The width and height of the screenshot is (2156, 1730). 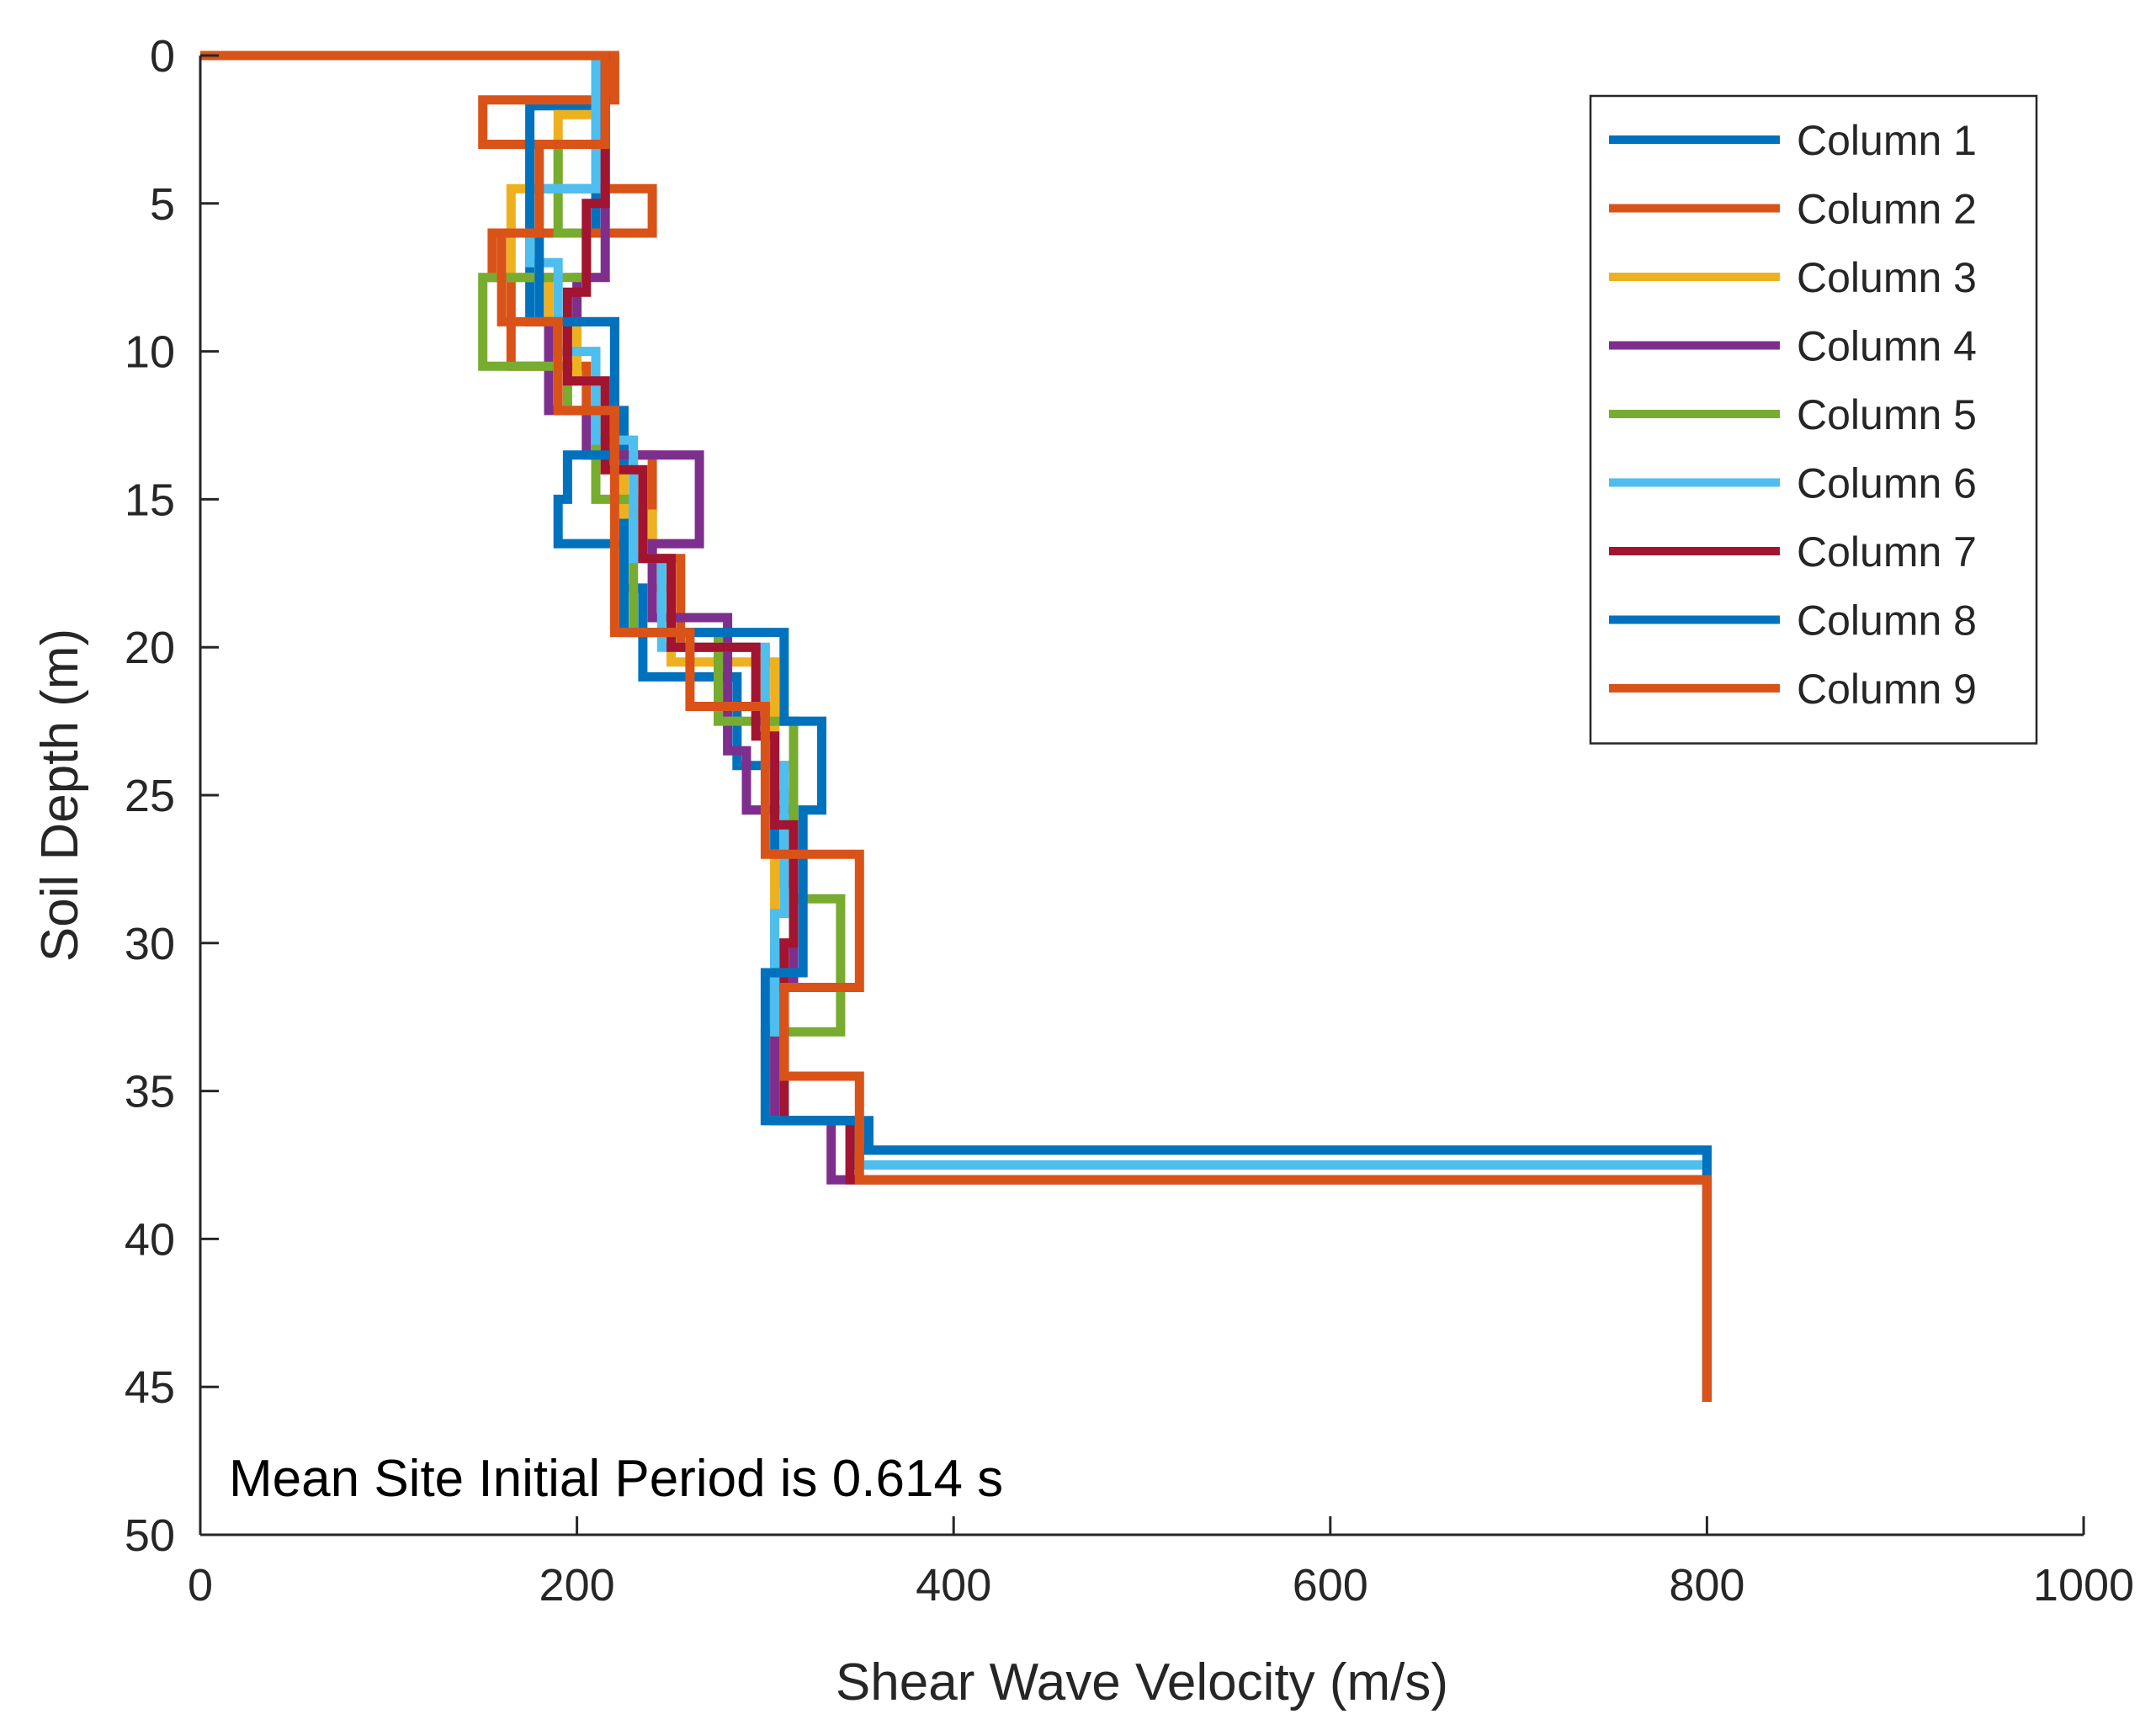 What do you see at coordinates (150, 1388) in the screenshot?
I see `y-tick-label: 45` at bounding box center [150, 1388].